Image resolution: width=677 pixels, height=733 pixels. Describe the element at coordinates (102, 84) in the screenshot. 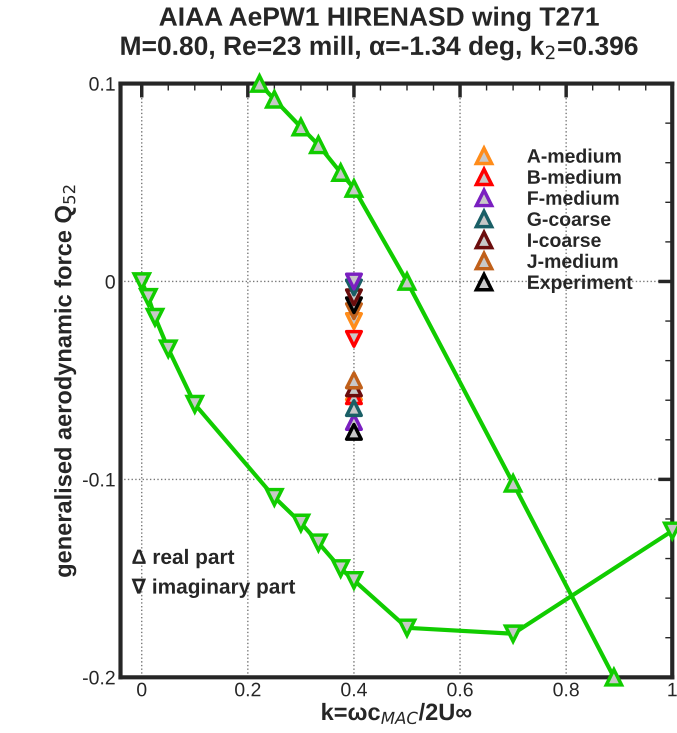

I see `y-tick-label: 0.1` at that location.